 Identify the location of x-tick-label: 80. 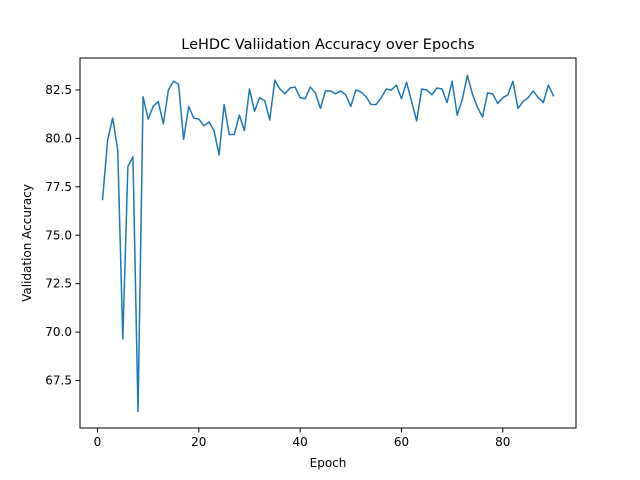
(502, 442).